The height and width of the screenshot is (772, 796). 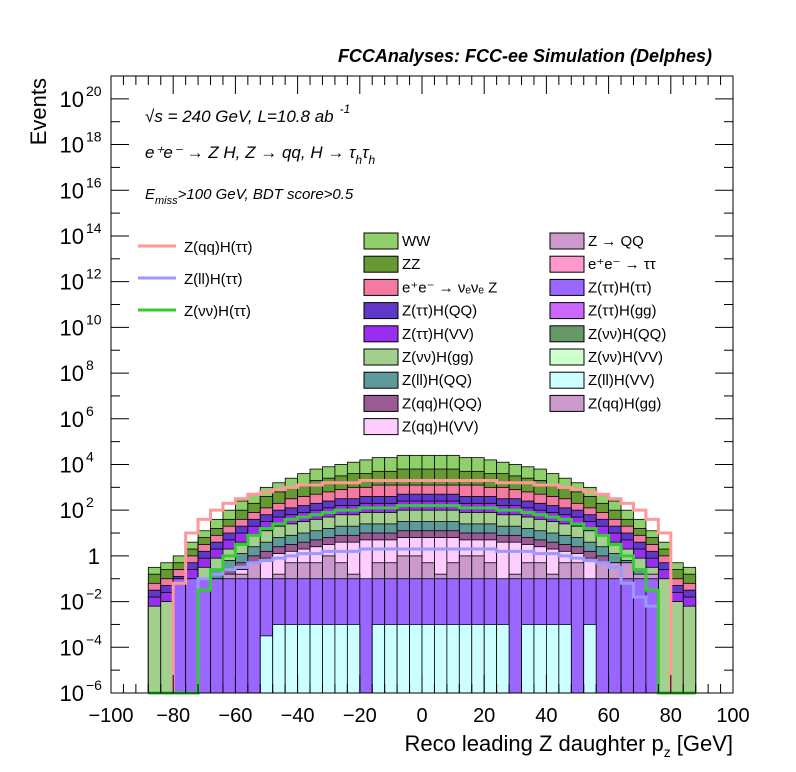 What do you see at coordinates (150, 194) in the screenshot?
I see `annotation-emiss: E` at bounding box center [150, 194].